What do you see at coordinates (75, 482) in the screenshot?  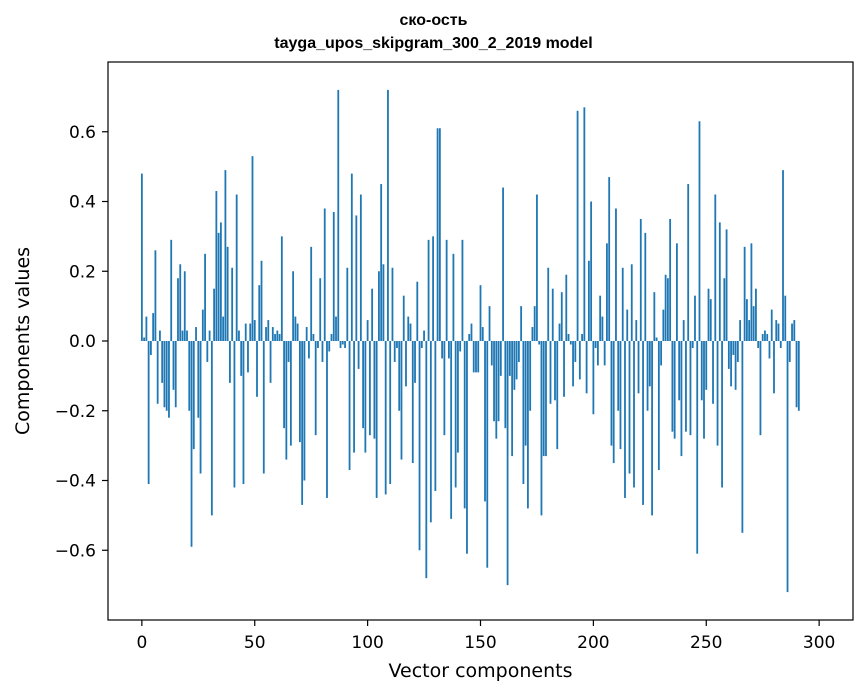 I see `y-tick-label: −0.4` at bounding box center [75, 482].